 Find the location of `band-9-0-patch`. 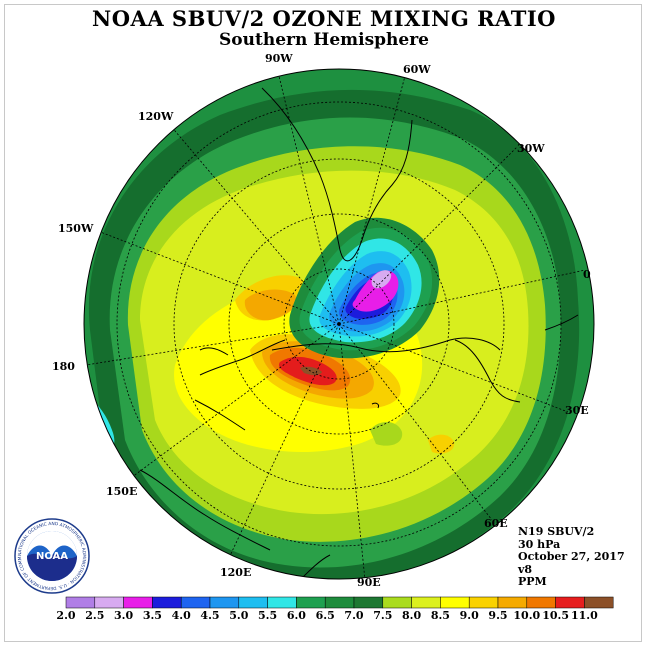

band-9-0-patch is located at coordinates (441, 444).